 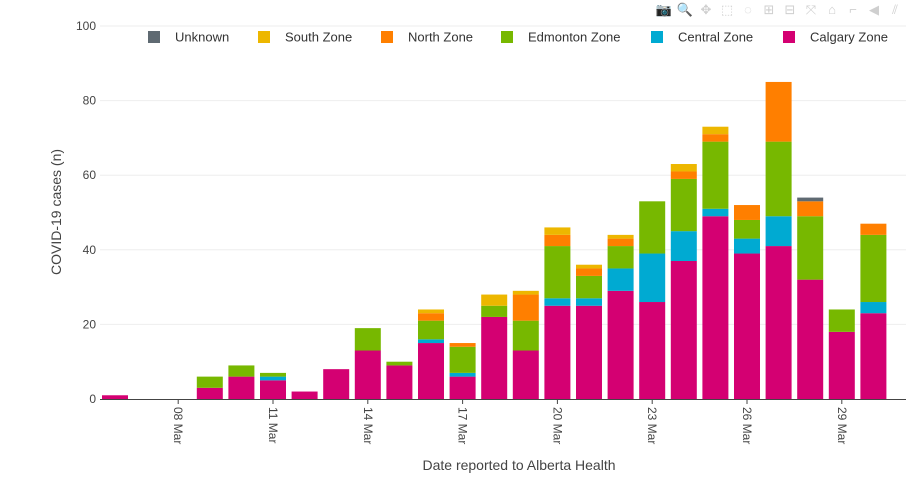 I want to click on camera-icon: 📷, so click(x=664, y=9).